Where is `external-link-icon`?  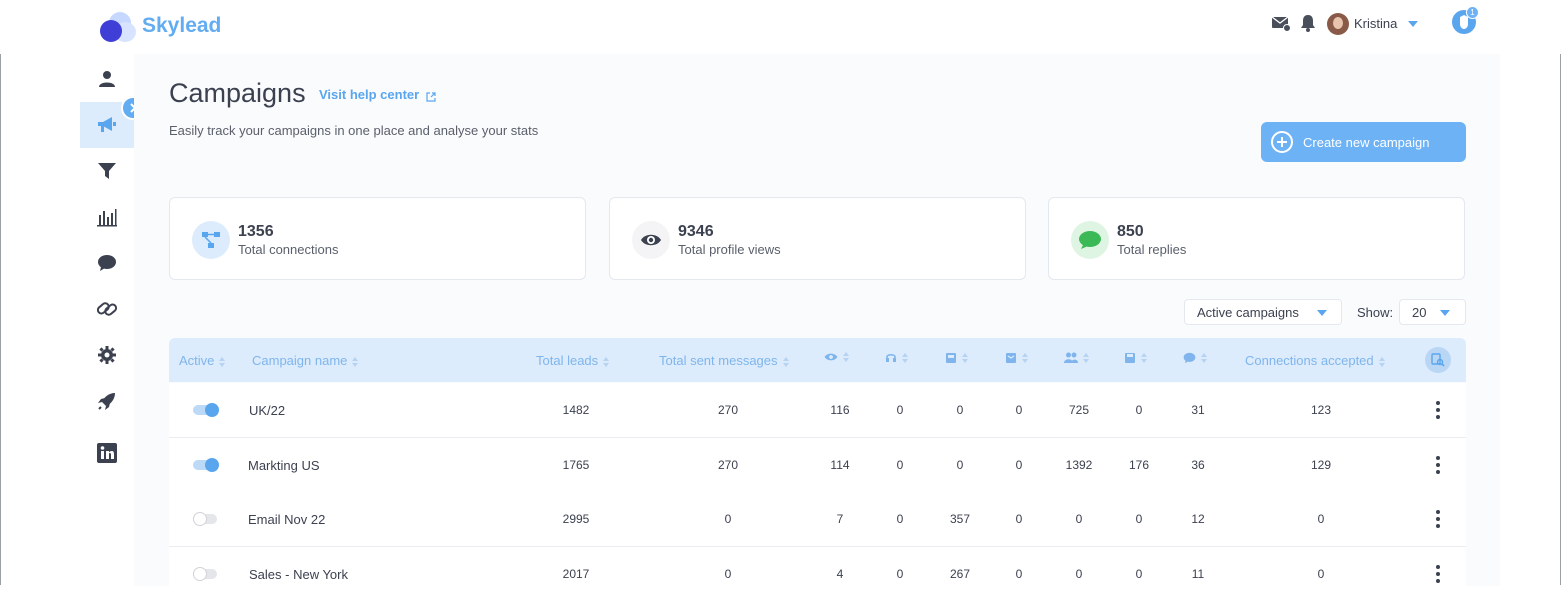
external-link-icon is located at coordinates (431, 98).